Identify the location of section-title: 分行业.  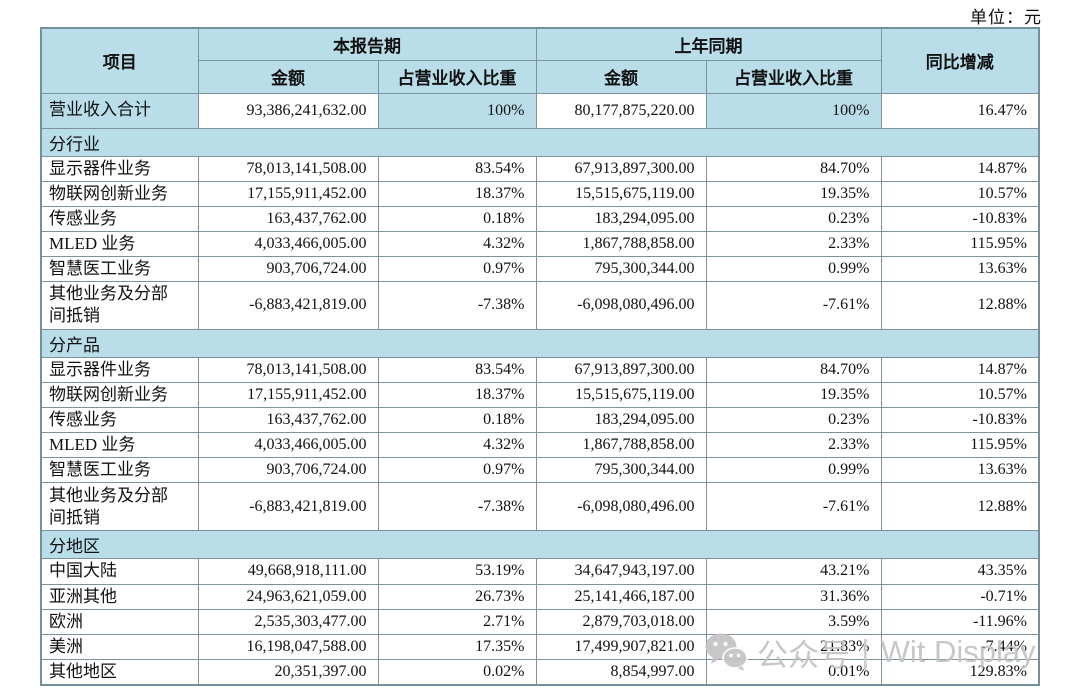
(540, 142).